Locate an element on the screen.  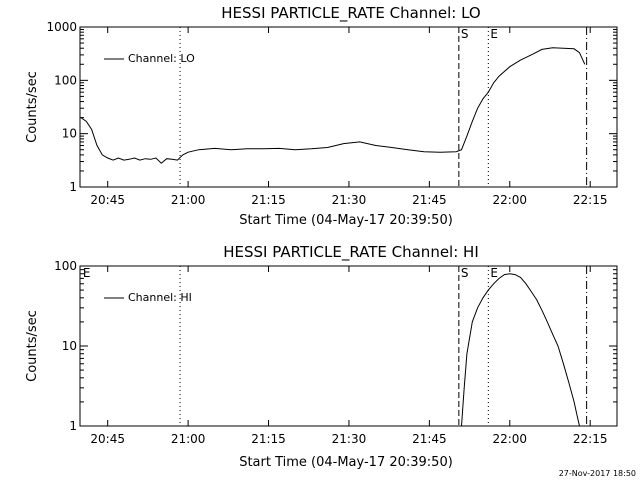
legend-label-hi: Channel: HI is located at coordinates (160, 297).